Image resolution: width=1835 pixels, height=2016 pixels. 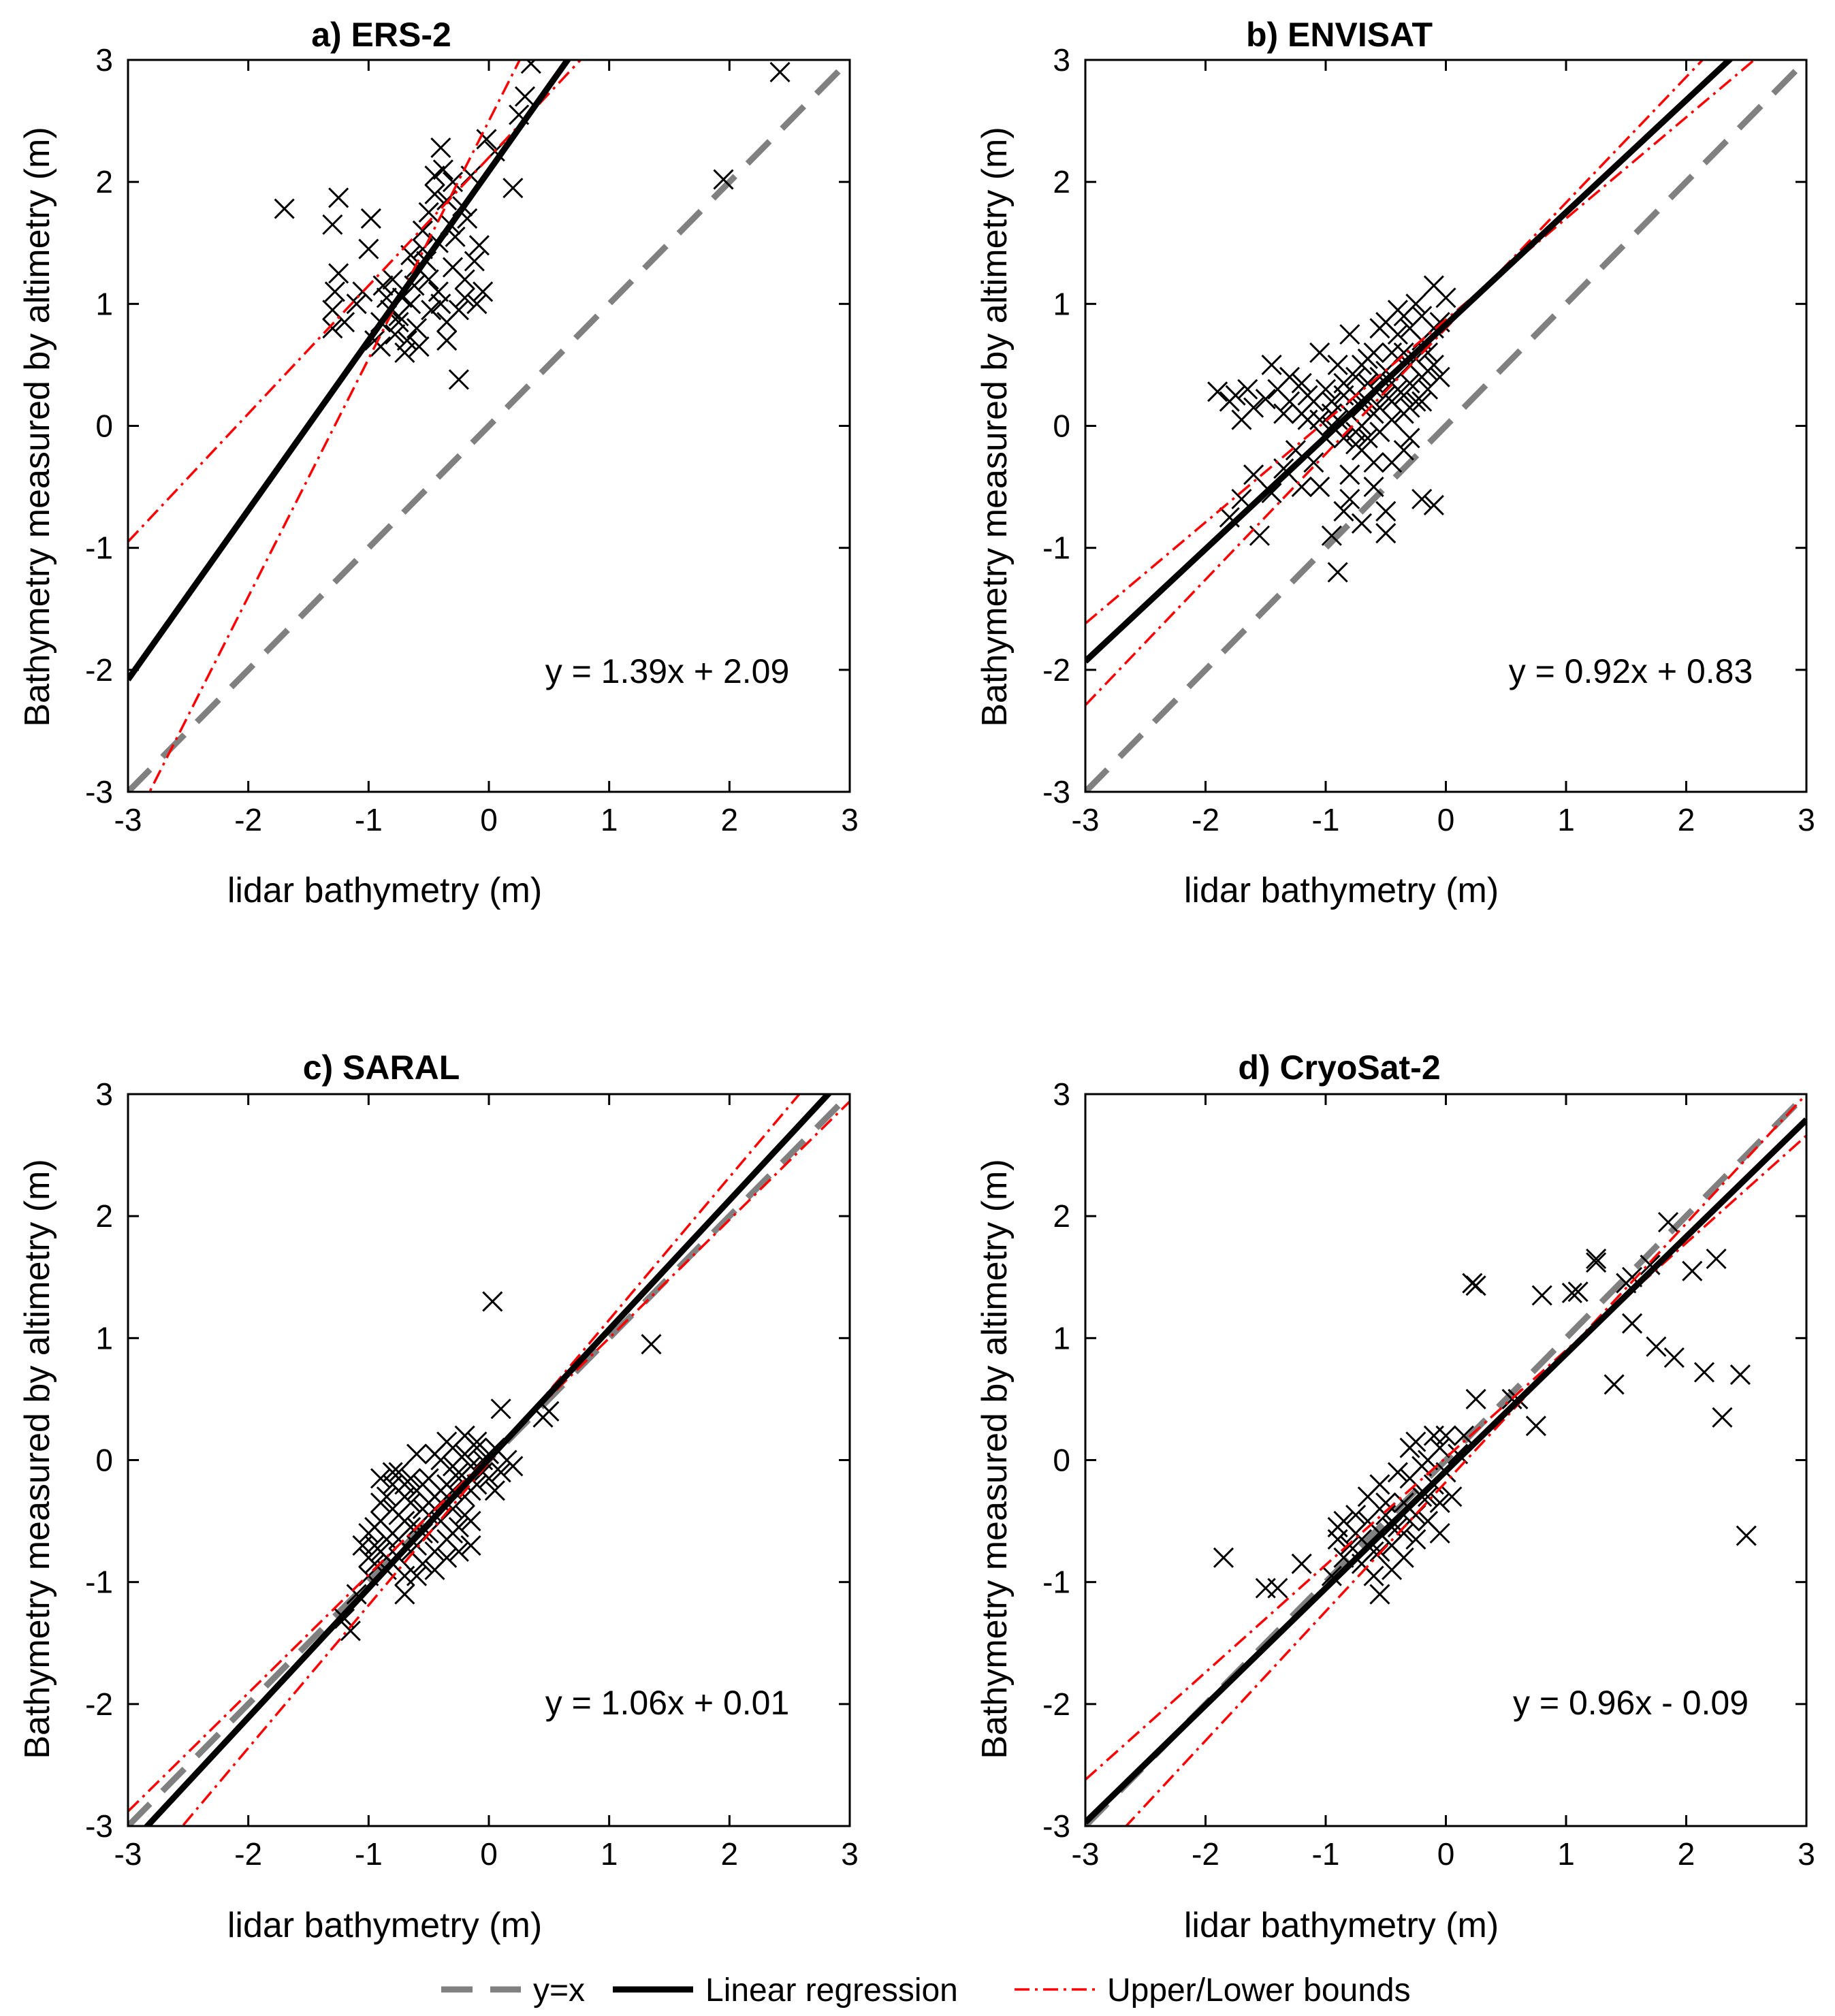 What do you see at coordinates (730, 1854) in the screenshot?
I see `x-tick-label: 2` at bounding box center [730, 1854].